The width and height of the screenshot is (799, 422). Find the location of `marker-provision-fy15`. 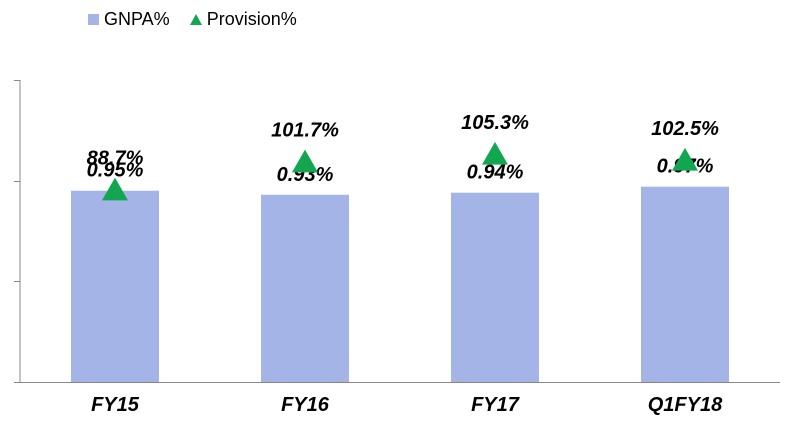

marker-provision-fy15 is located at coordinates (115, 189).